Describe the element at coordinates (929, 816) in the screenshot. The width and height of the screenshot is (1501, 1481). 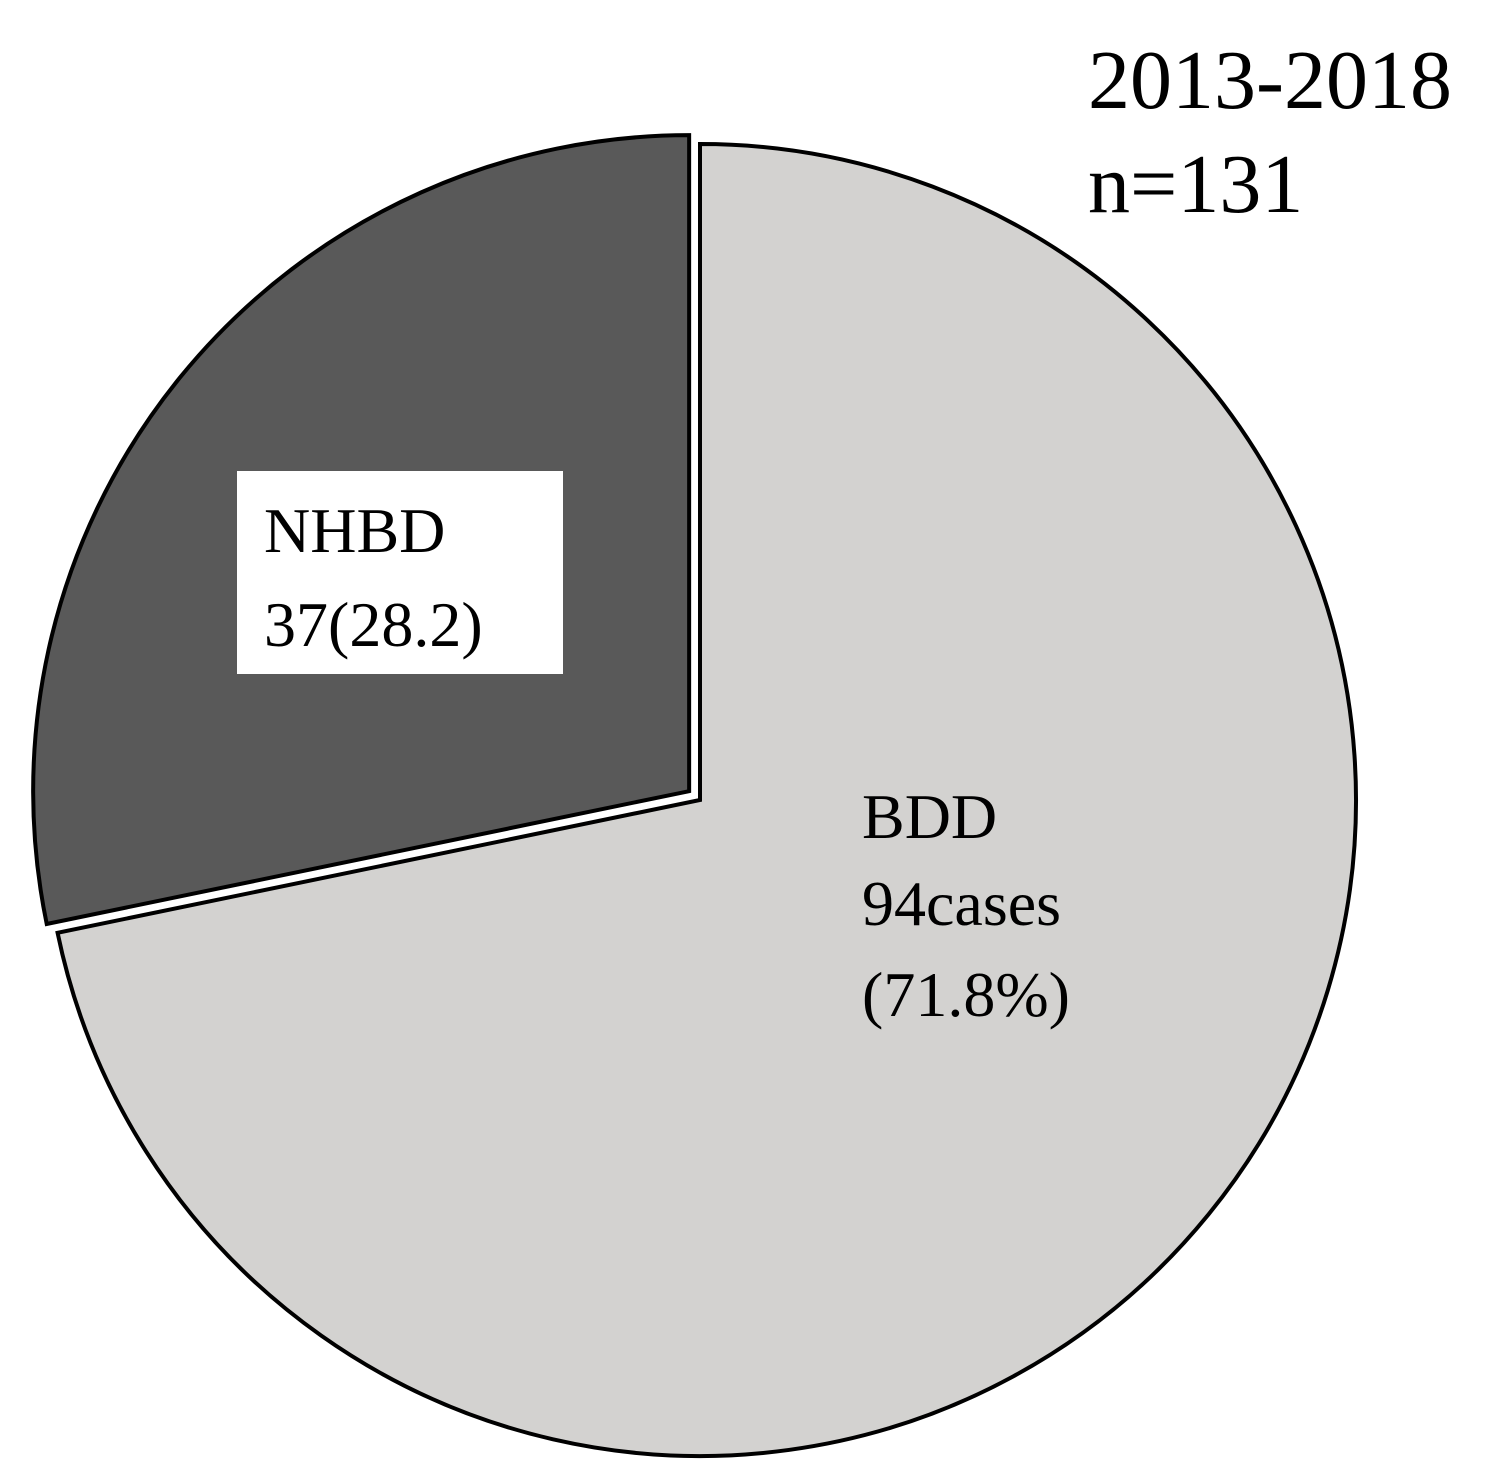
I see `bdd-label-line-1: BDD` at that location.